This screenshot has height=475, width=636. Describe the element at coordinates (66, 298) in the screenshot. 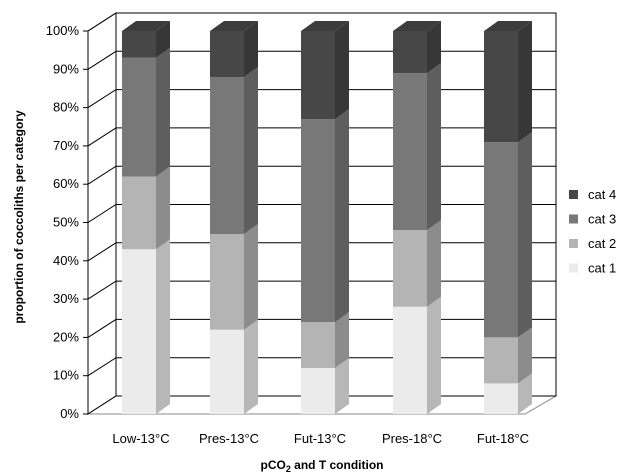

I see `y-tick-label: 30%` at that location.